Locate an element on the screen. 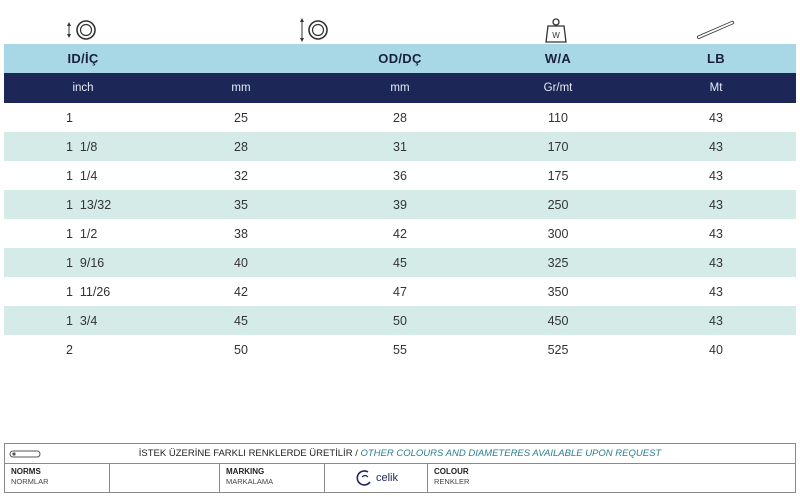 This screenshot has height=497, width=800. cell-weight: 350 is located at coordinates (558, 291).